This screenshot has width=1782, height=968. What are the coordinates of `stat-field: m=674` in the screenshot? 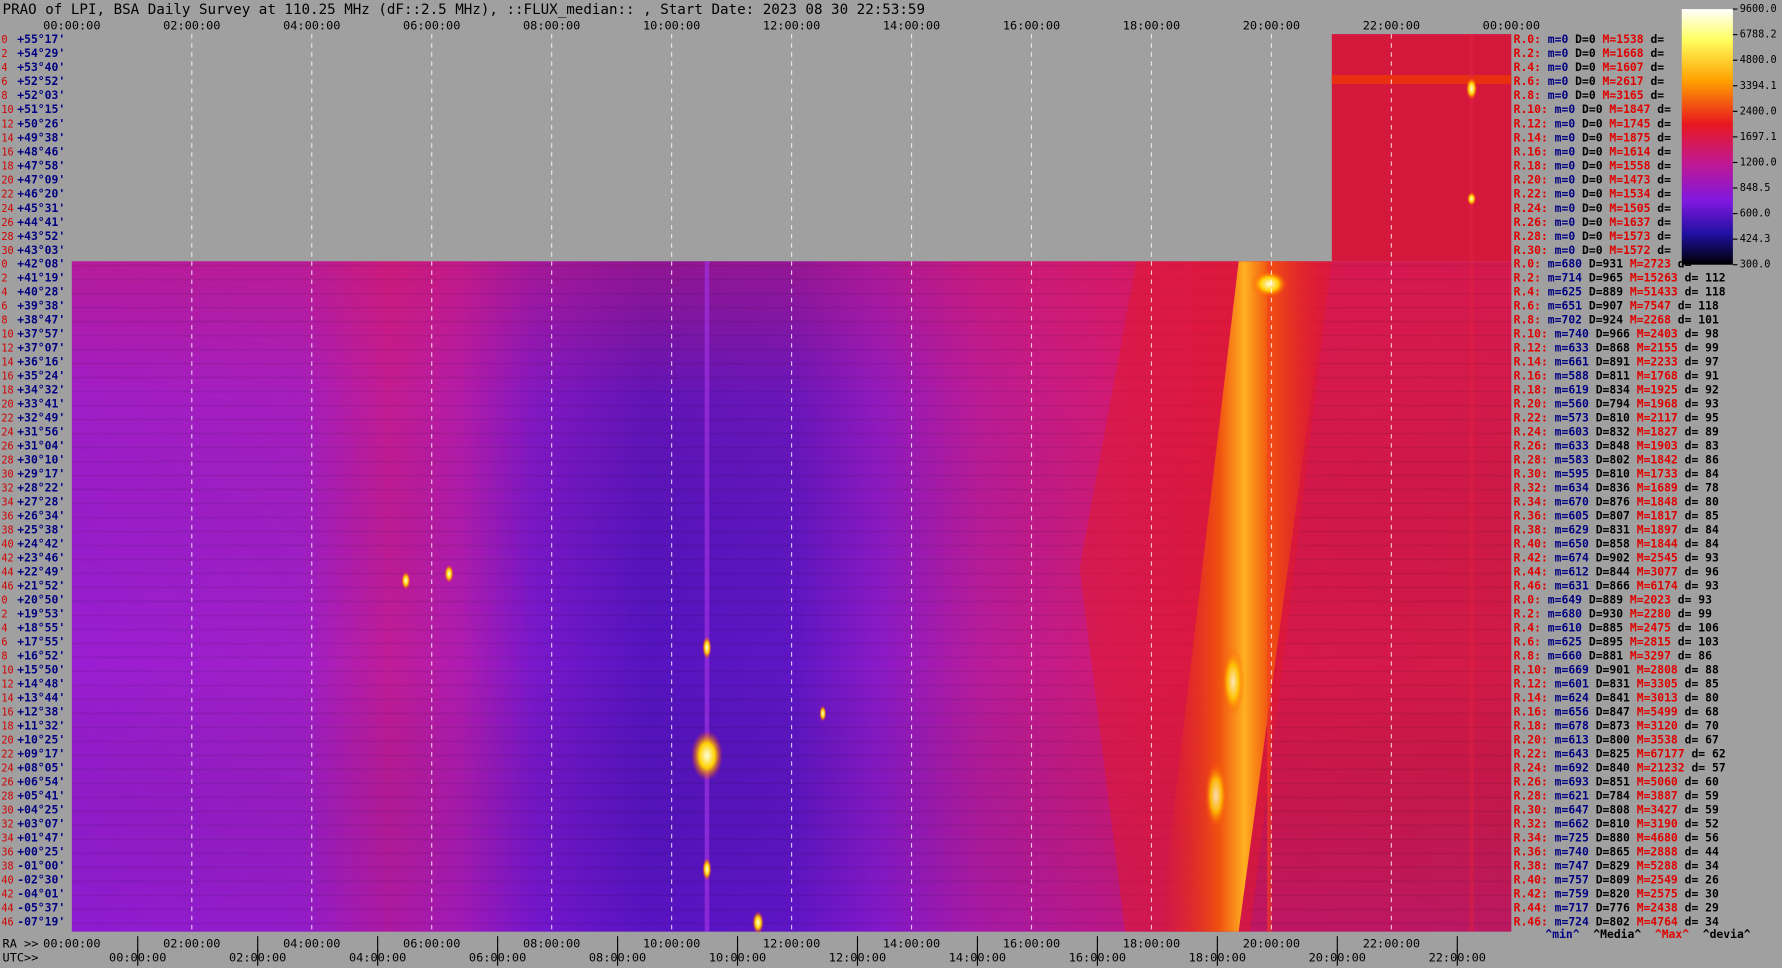 It's located at (1572, 558).